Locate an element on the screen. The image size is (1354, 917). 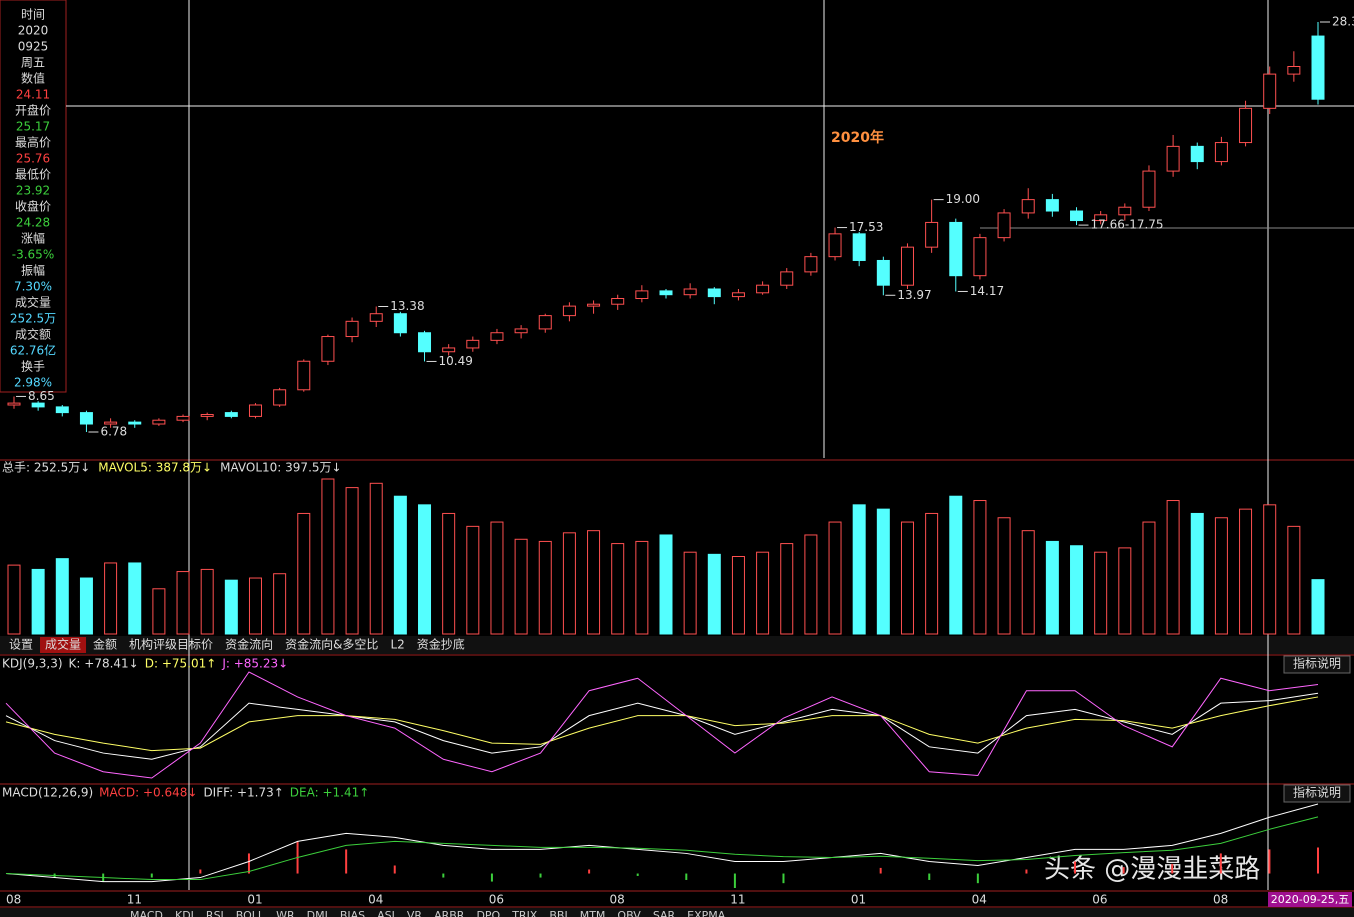
info-item: 25.17 is located at coordinates (33, 127).